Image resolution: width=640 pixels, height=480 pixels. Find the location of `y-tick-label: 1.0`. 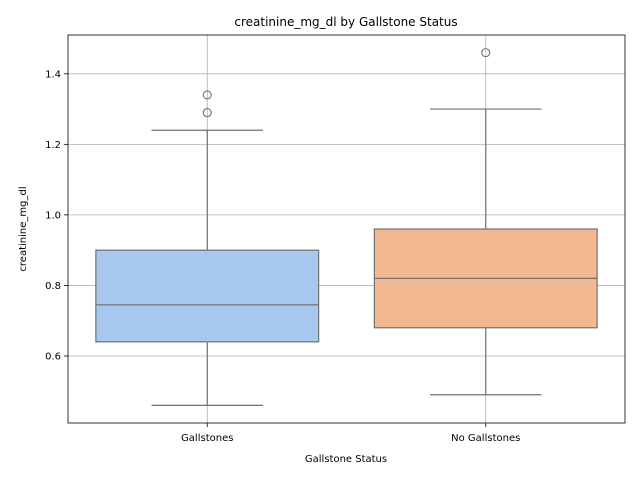

y-tick-label: 1.0 is located at coordinates (53, 215).